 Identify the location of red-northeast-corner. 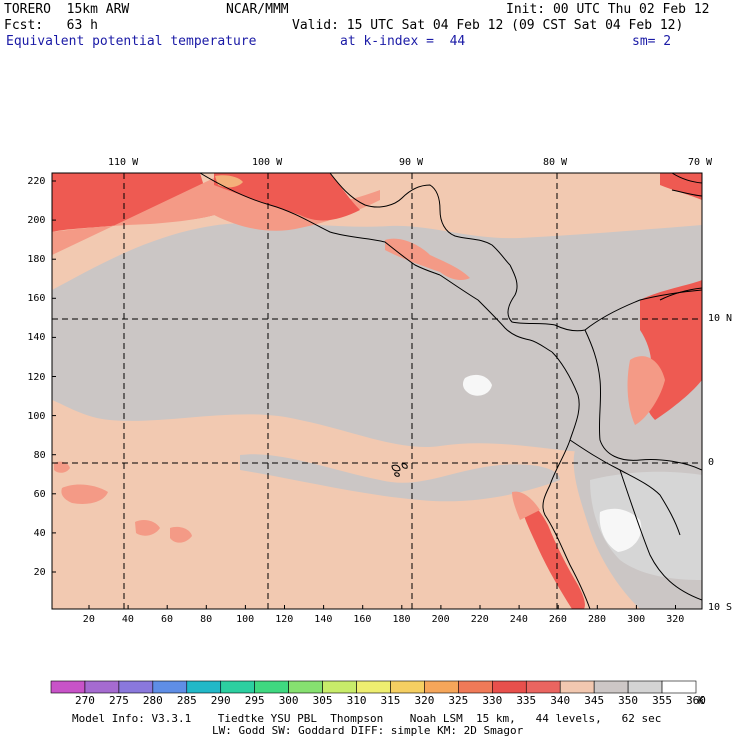
(681, 186).